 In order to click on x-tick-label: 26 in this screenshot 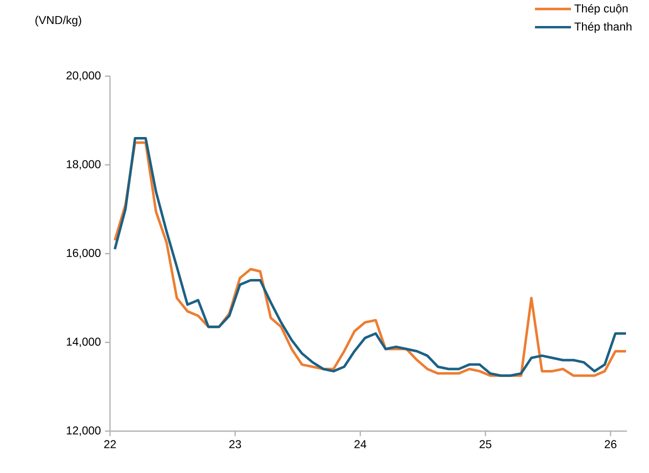, I will do `click(610, 444)`.